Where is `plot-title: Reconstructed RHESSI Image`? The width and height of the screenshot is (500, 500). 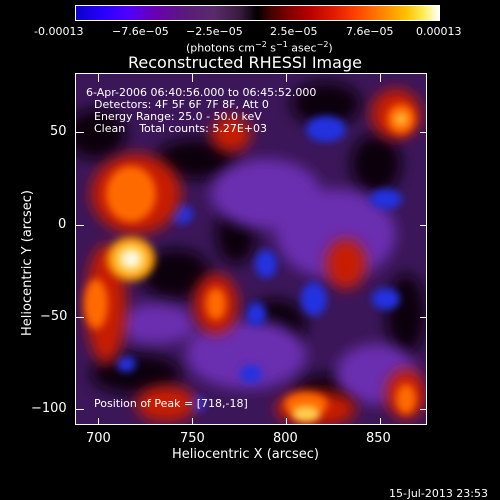 plot-title: Reconstructed RHESSI Image is located at coordinates (245, 62).